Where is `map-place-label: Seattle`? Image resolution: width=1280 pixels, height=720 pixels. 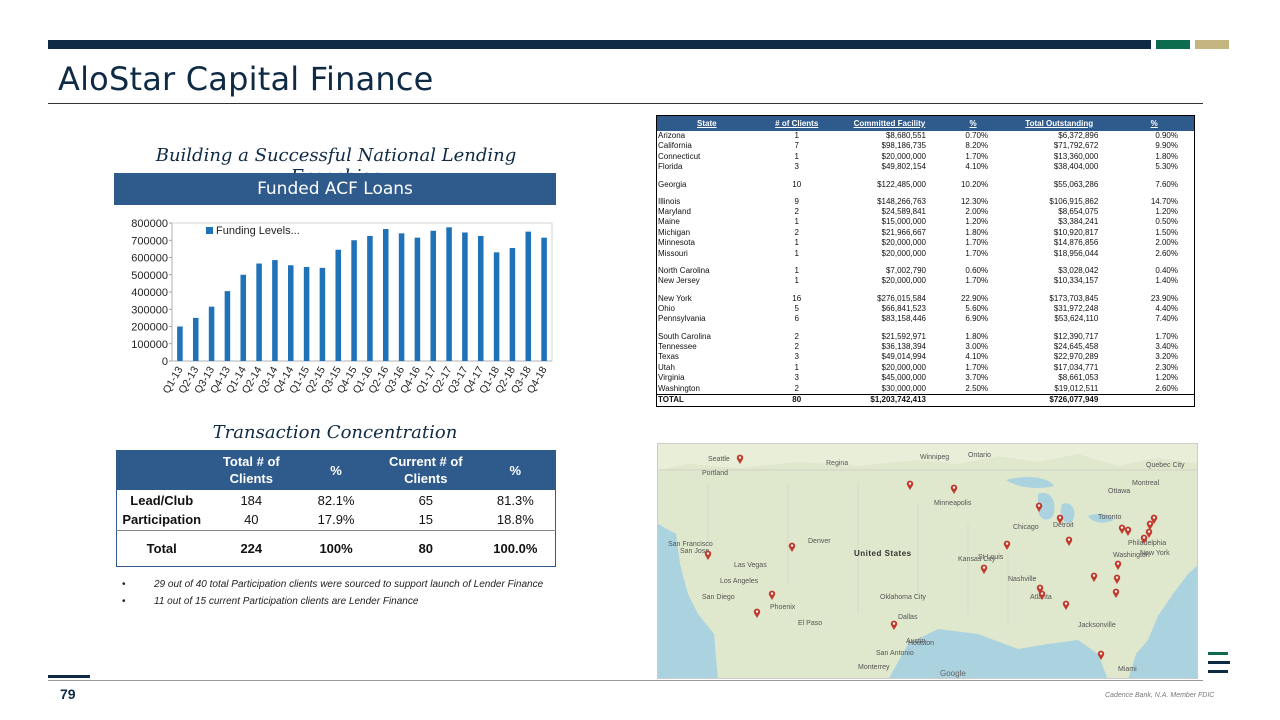
map-place-label: Seattle is located at coordinates (719, 459).